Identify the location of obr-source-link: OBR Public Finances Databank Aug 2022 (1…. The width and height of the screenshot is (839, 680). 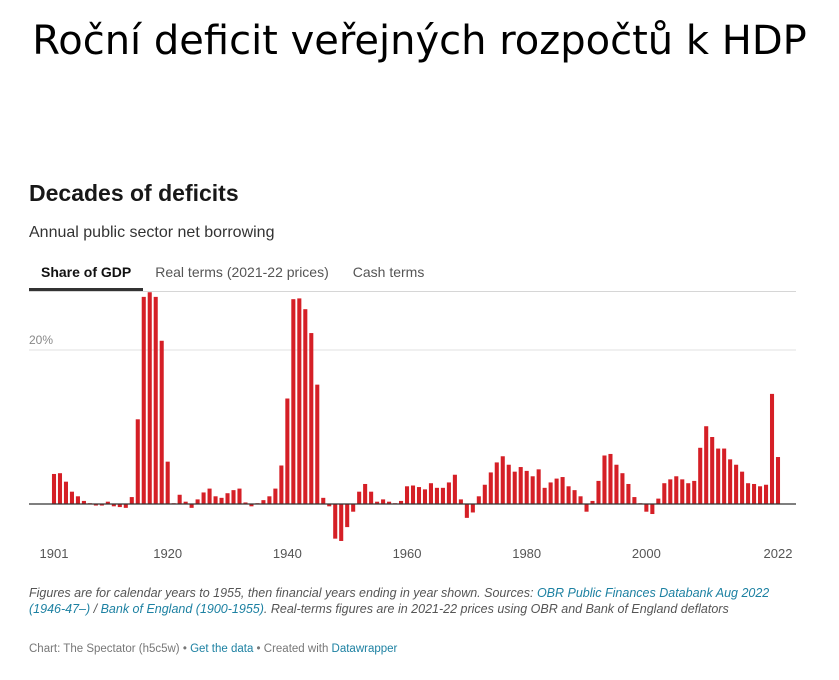
(399, 601).